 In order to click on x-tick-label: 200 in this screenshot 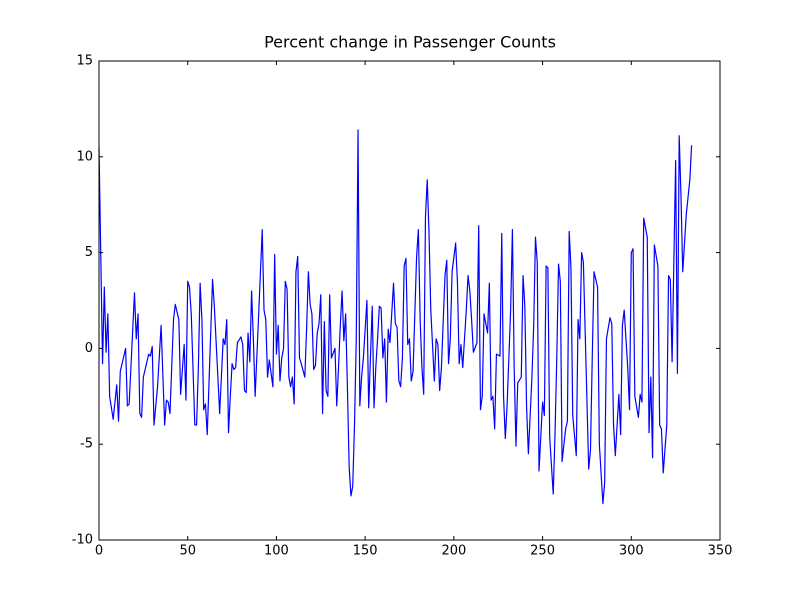, I will do `click(453, 551)`.